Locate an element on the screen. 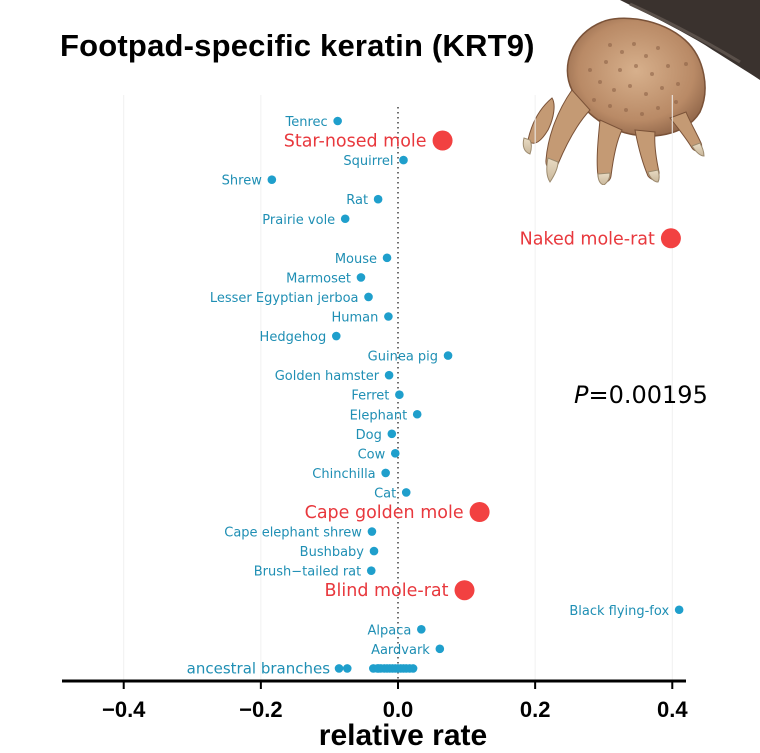 The image size is (760, 753). label-elephant: Elephant is located at coordinates (379, 415).